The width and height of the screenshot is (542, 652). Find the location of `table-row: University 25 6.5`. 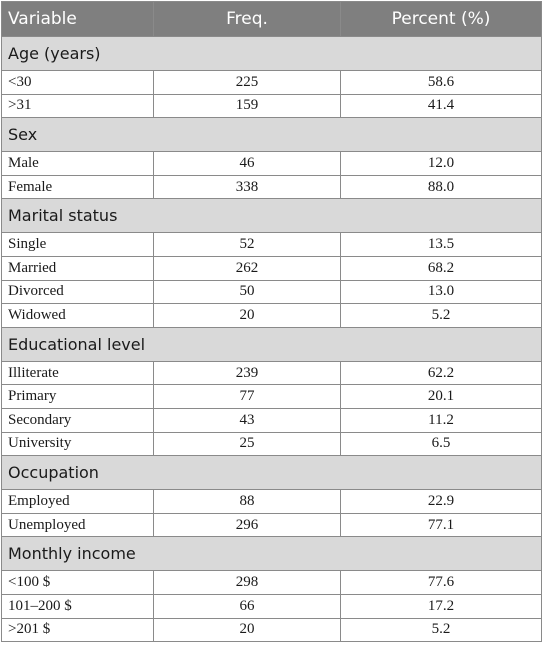

table-row: University 25 6.5 is located at coordinates (271, 444).